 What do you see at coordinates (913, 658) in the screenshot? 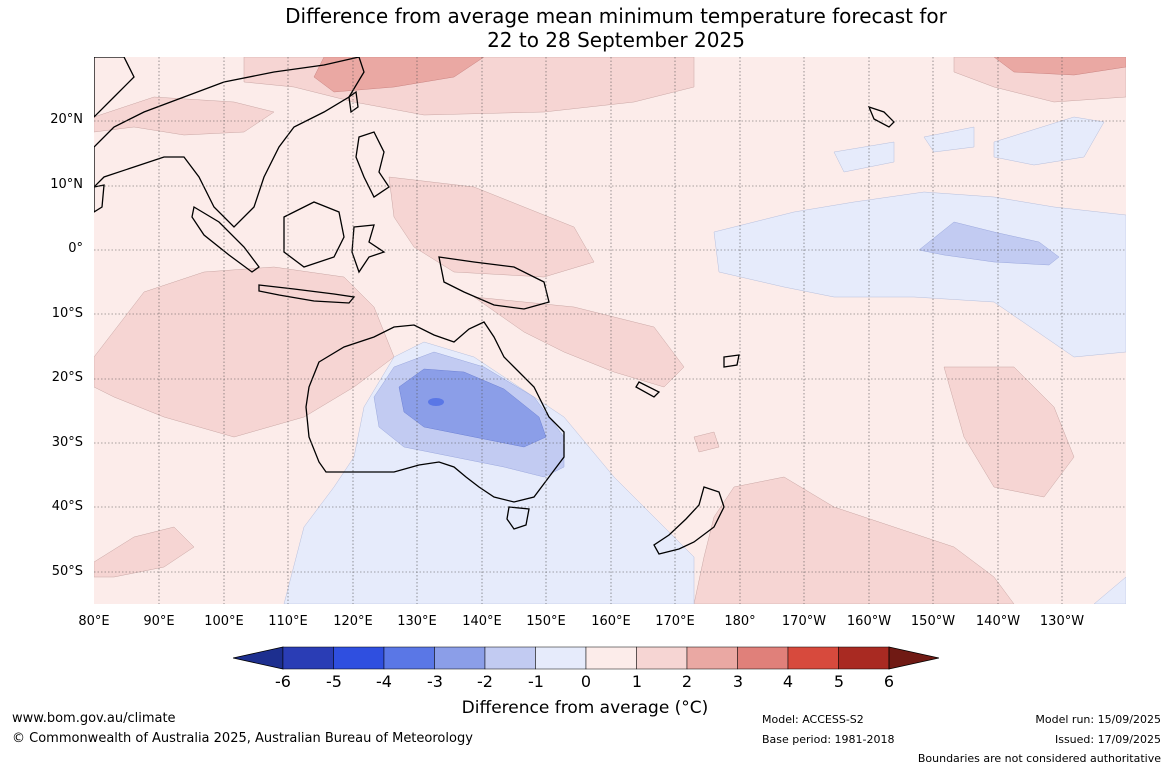
I see `colorbar-max-arrow` at bounding box center [913, 658].